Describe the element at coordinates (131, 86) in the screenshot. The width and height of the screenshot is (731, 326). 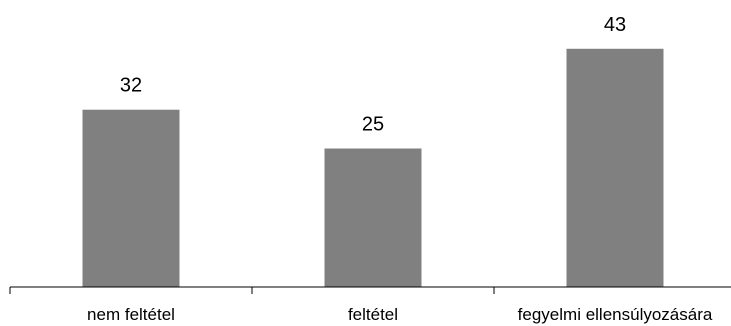
I see `data-label: 32` at that location.